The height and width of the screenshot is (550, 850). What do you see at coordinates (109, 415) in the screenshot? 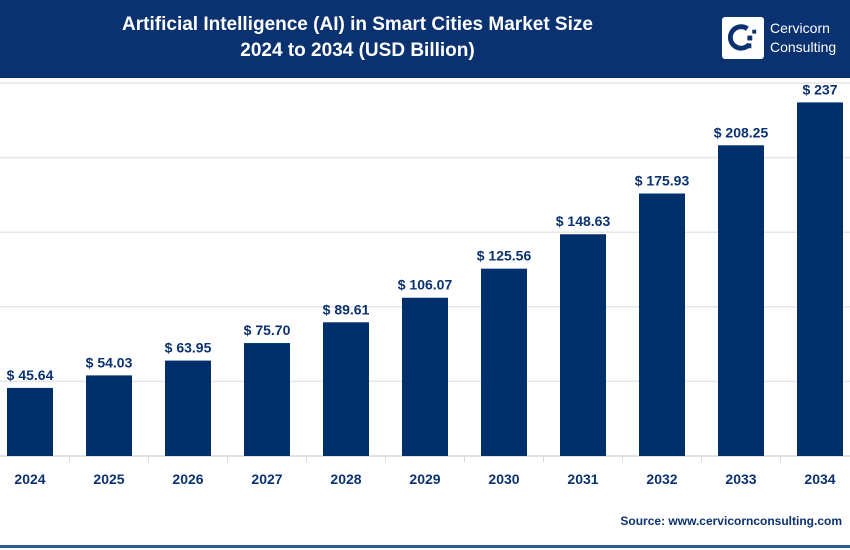
I see `bar-2025` at bounding box center [109, 415].